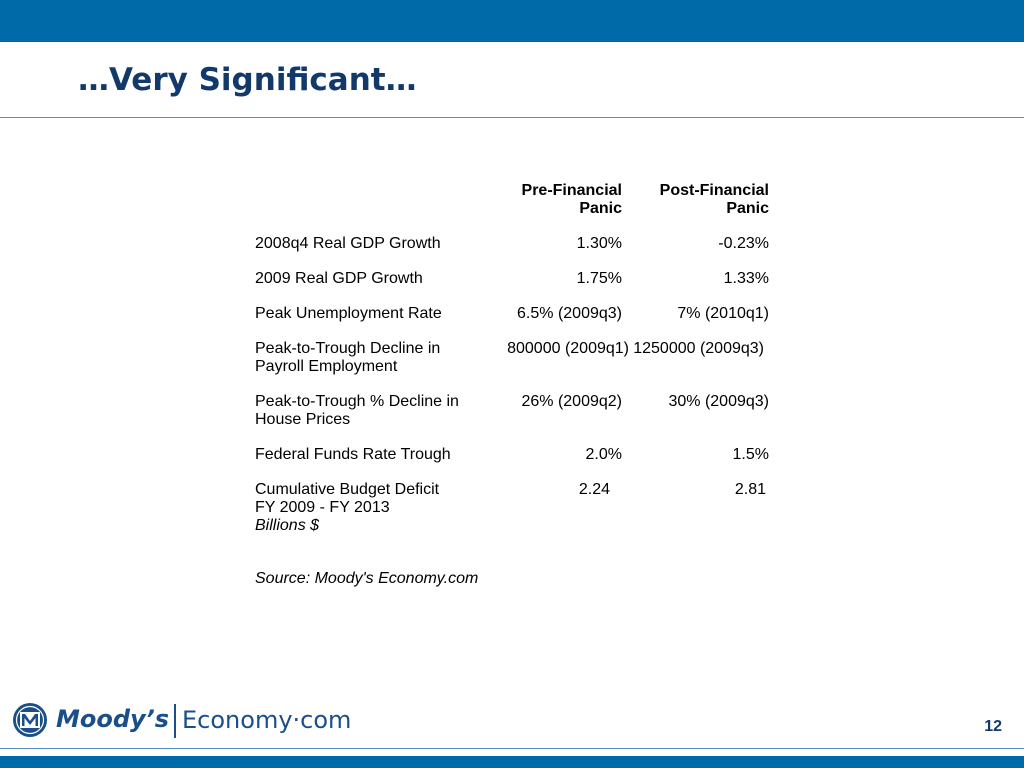  Describe the element at coordinates (750, 489) in the screenshot. I see `row-post-value: 2.81` at that location.